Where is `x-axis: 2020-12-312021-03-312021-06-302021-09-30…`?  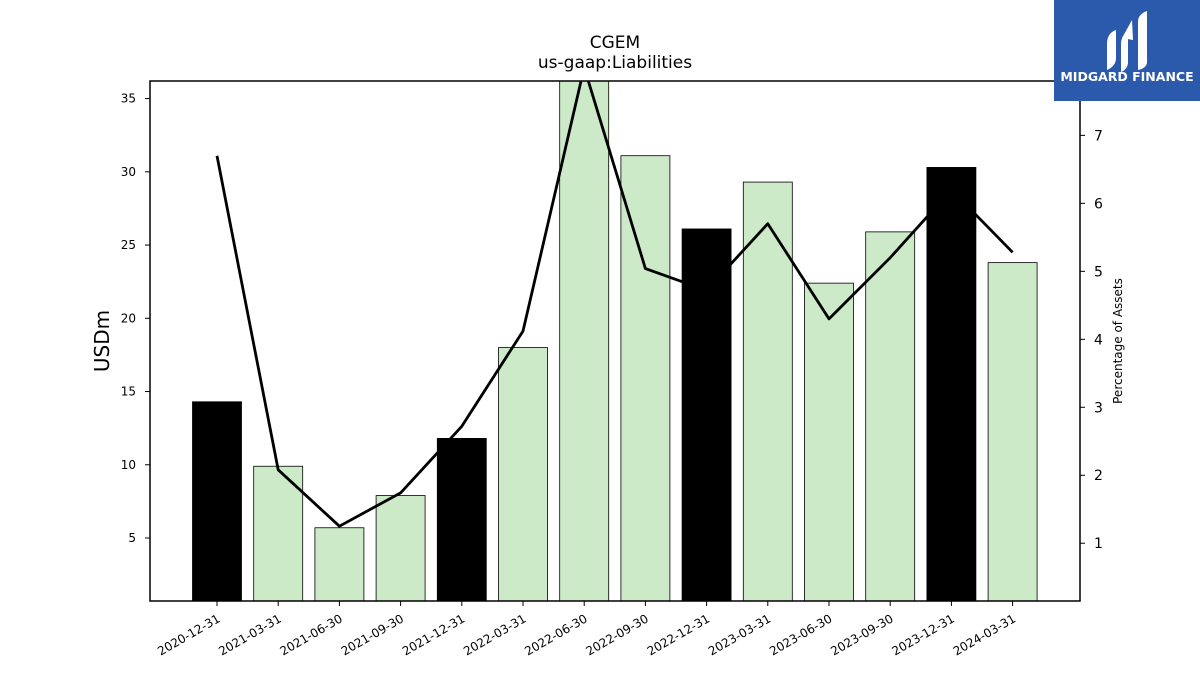 x-axis: 2020-12-312021-03-312021-06-302021-09-30… is located at coordinates (586, 629).